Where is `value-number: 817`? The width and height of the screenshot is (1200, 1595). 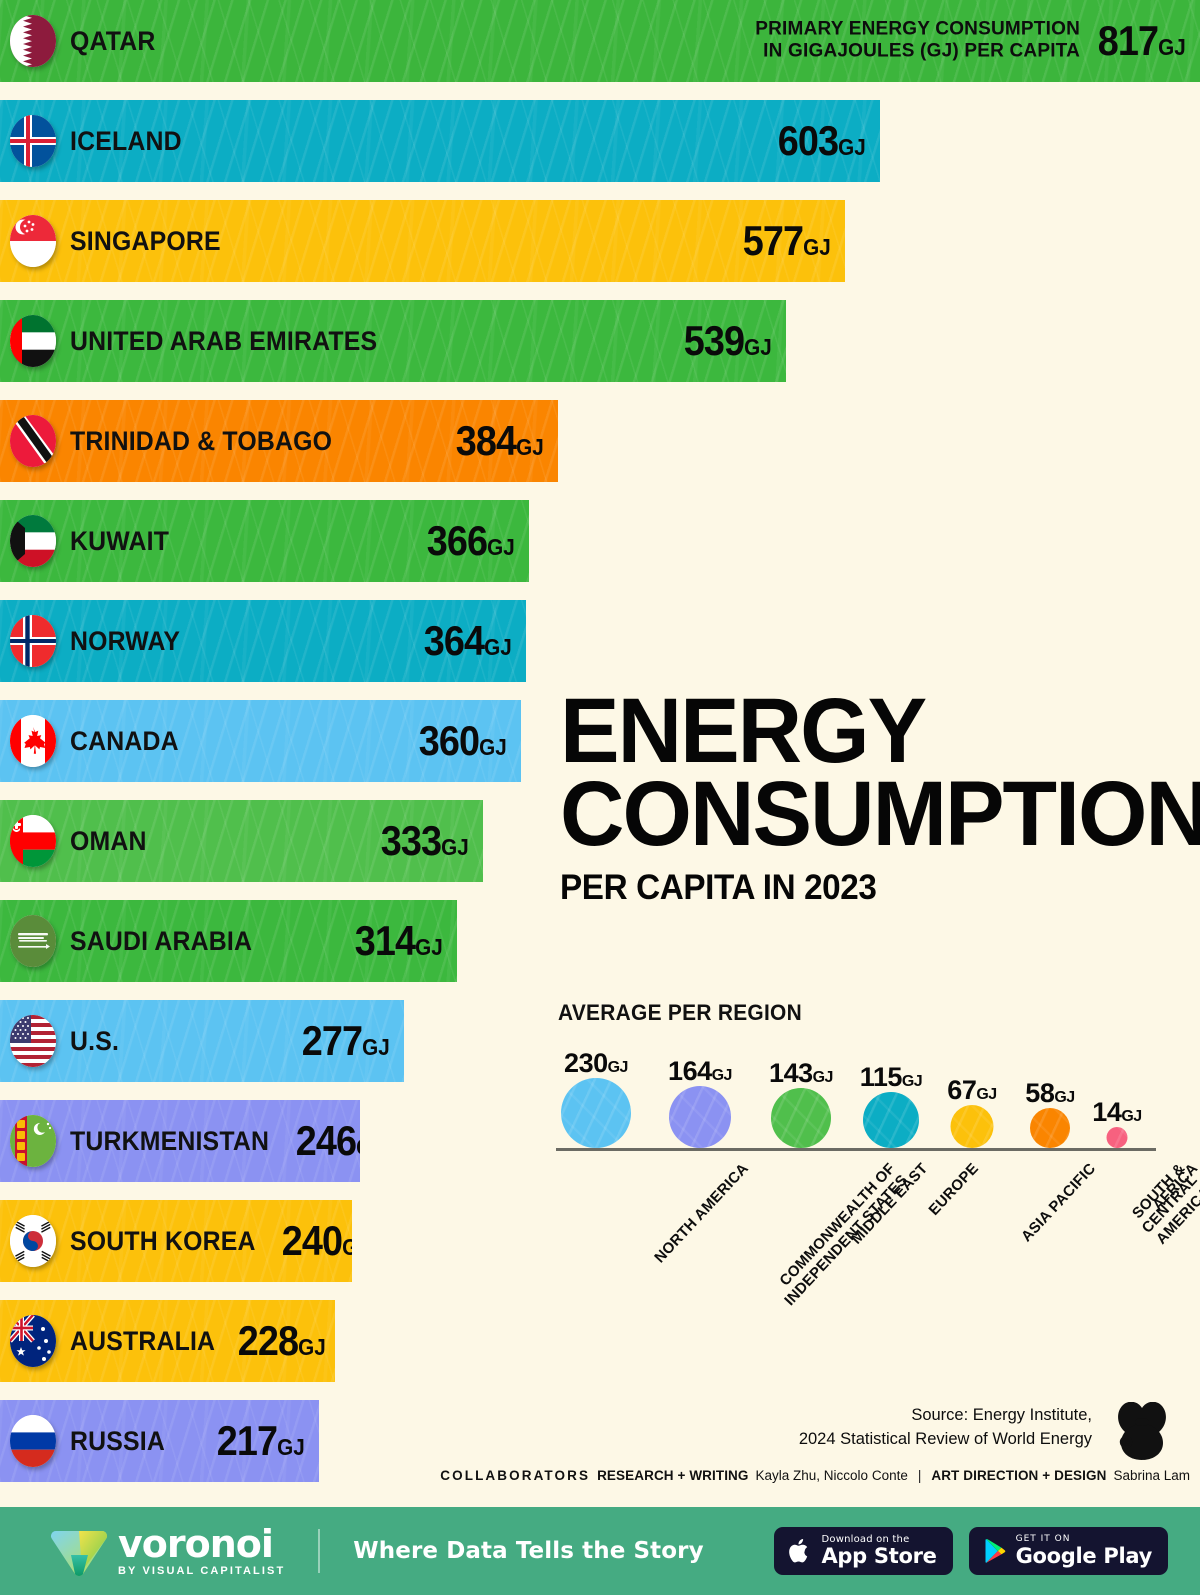
value-number: 817 is located at coordinates (1128, 40).